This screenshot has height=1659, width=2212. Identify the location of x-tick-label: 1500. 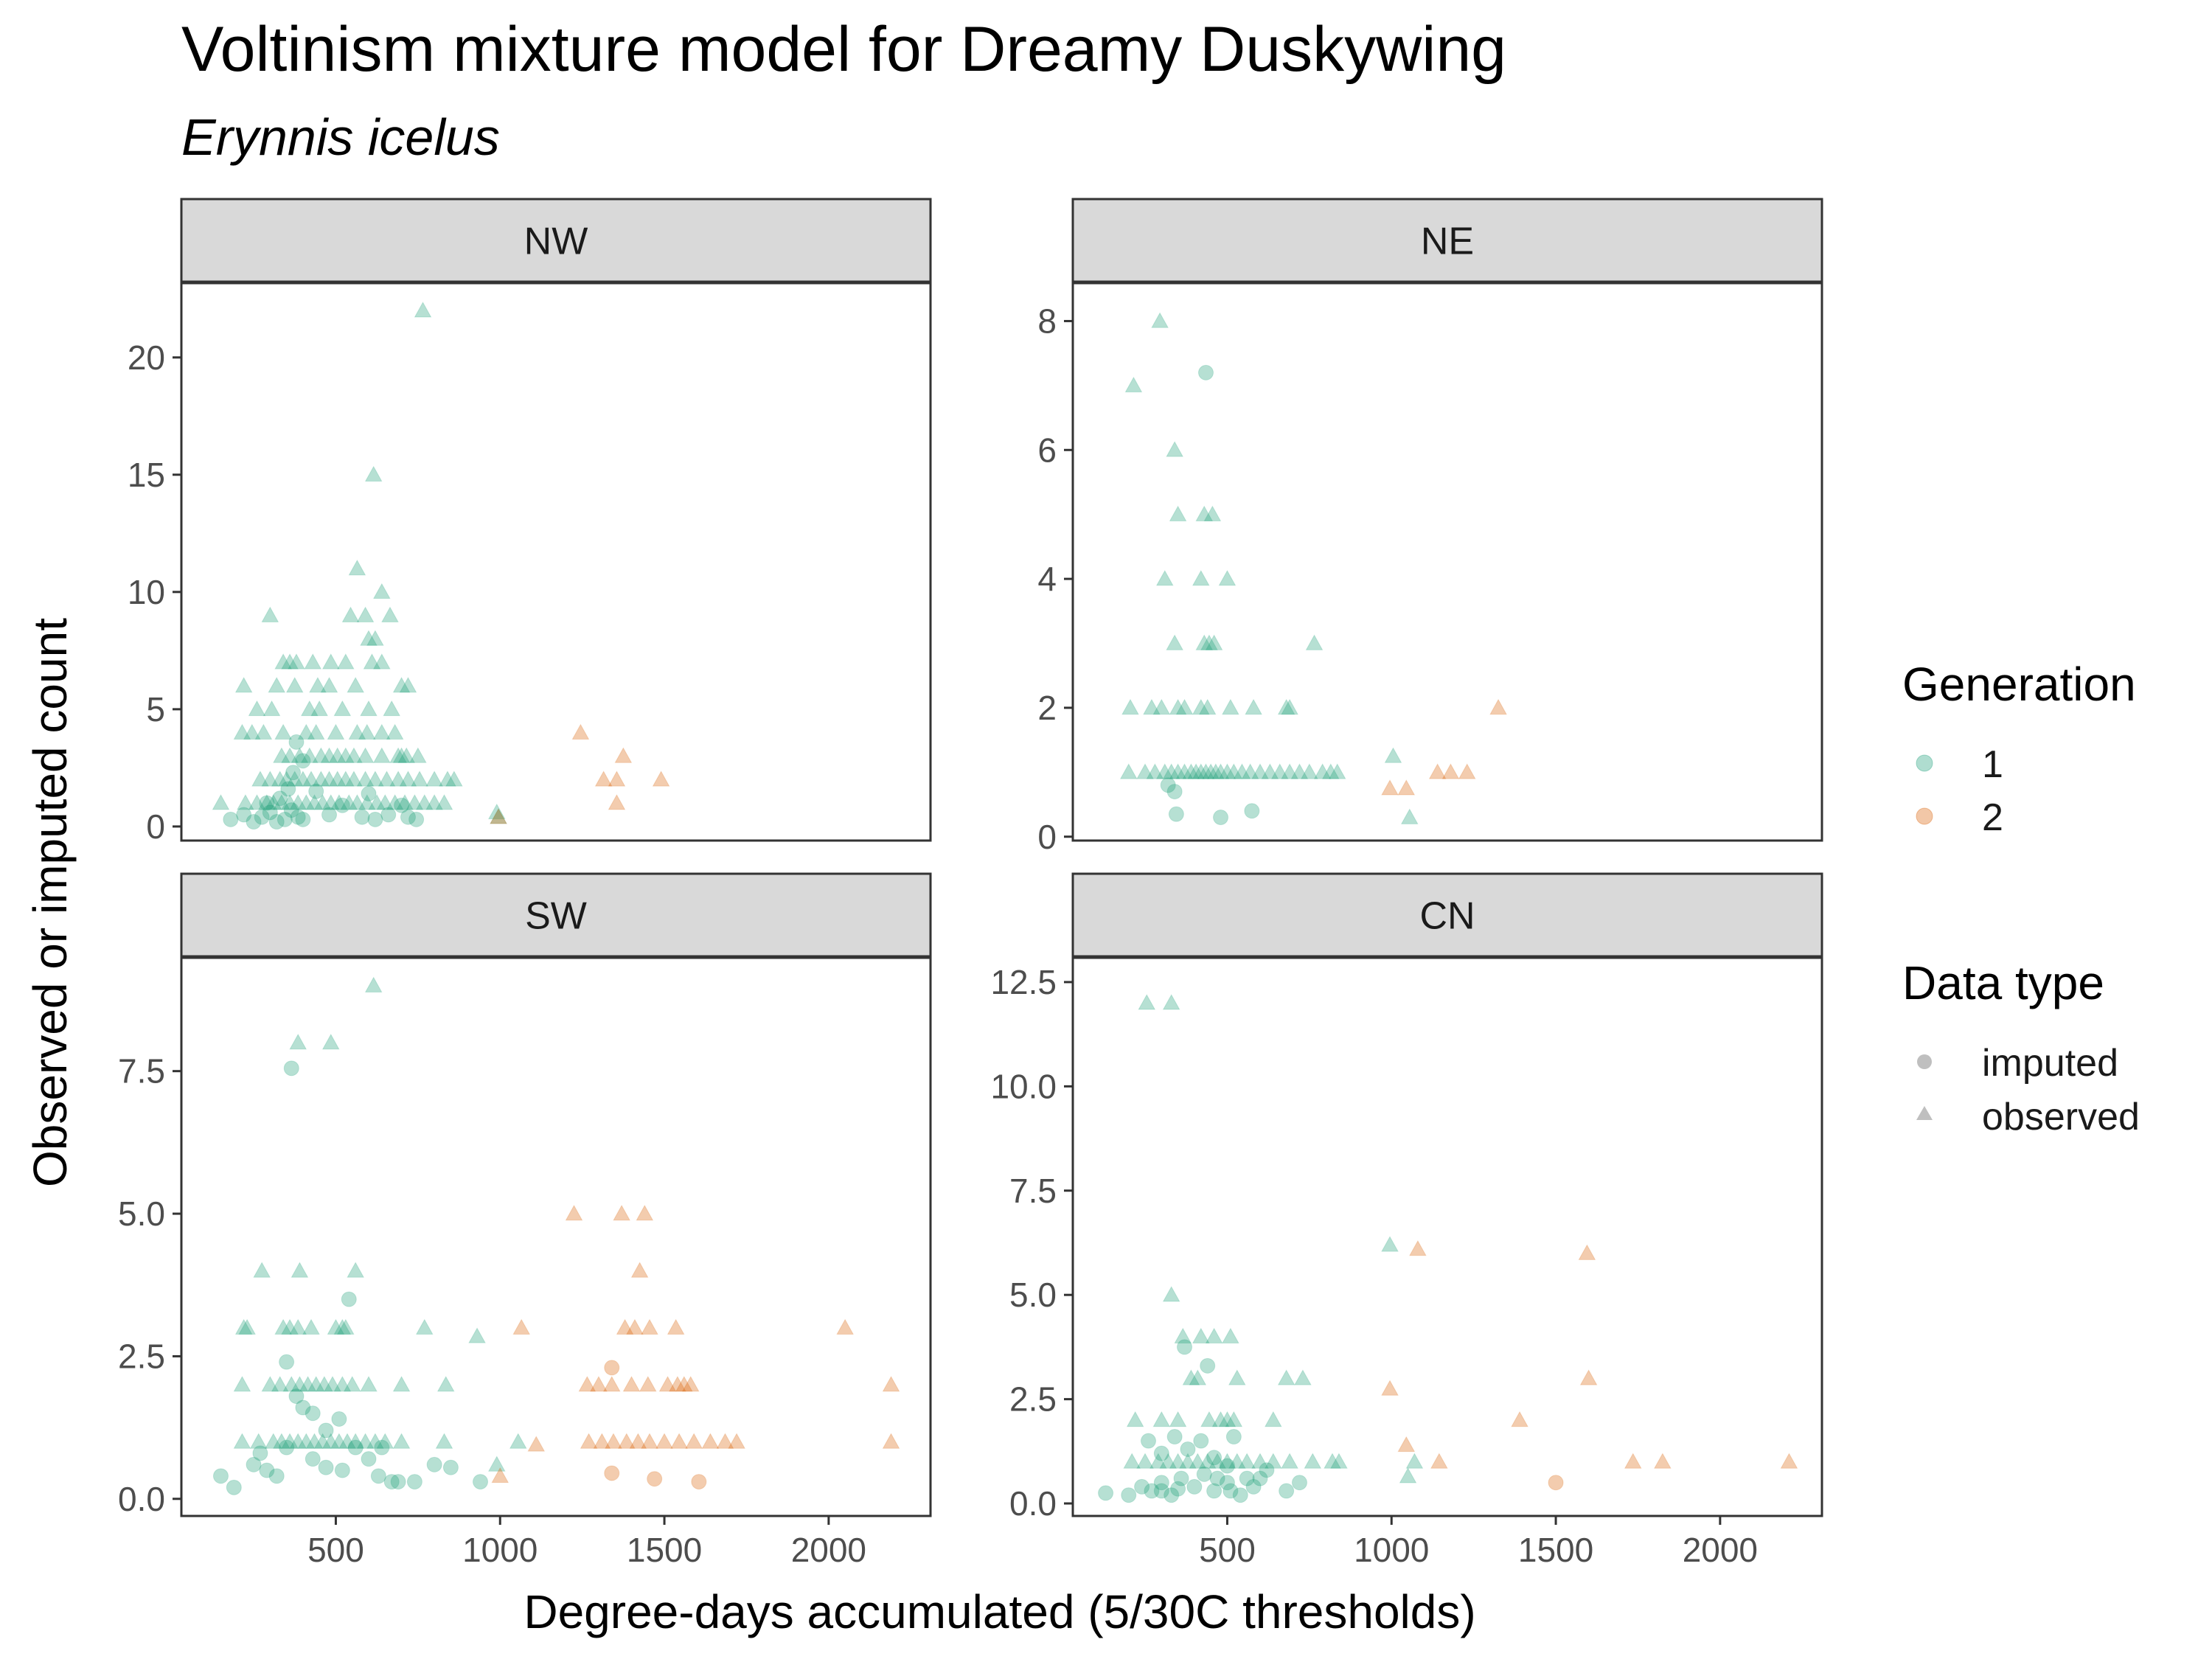
(664, 1550).